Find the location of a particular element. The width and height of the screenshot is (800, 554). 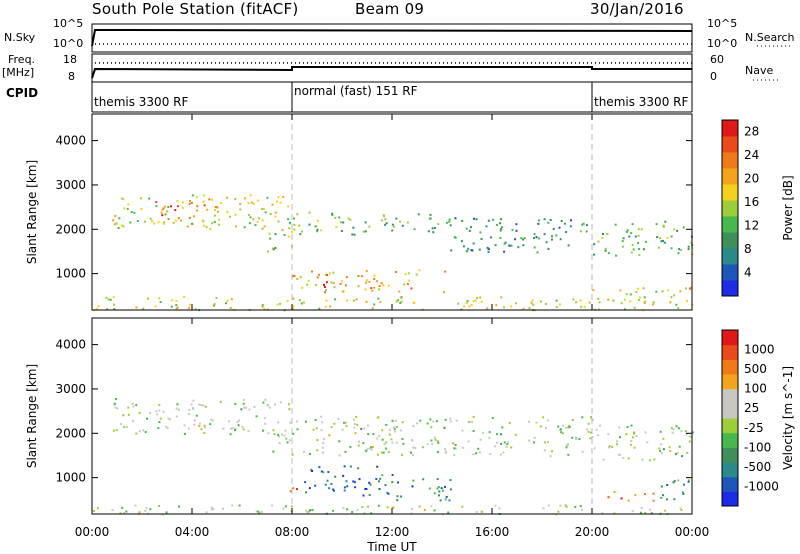

freq-label: Freq. is located at coordinates (22, 59).